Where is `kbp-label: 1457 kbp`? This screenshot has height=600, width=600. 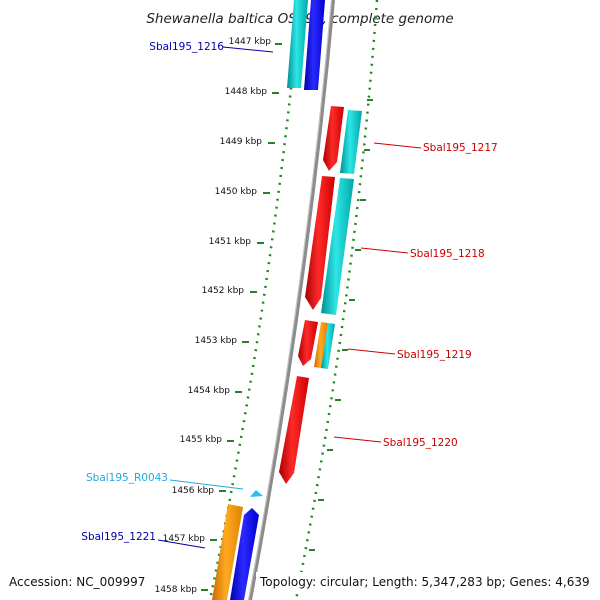 kbp-label: 1457 kbp is located at coordinates (184, 539).